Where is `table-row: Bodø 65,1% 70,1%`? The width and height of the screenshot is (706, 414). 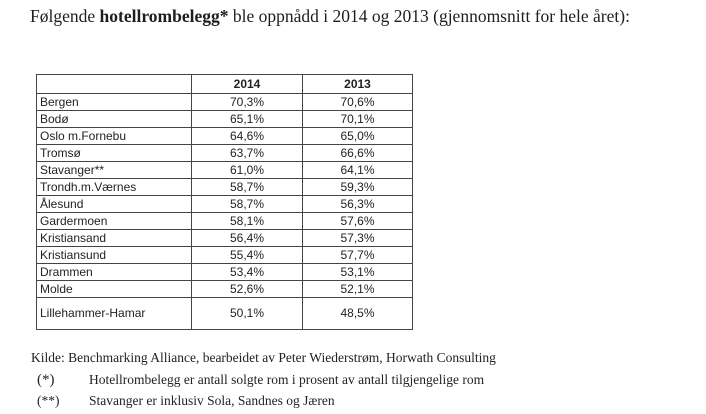 table-row: Bodø 65,1% 70,1% is located at coordinates (224, 119).